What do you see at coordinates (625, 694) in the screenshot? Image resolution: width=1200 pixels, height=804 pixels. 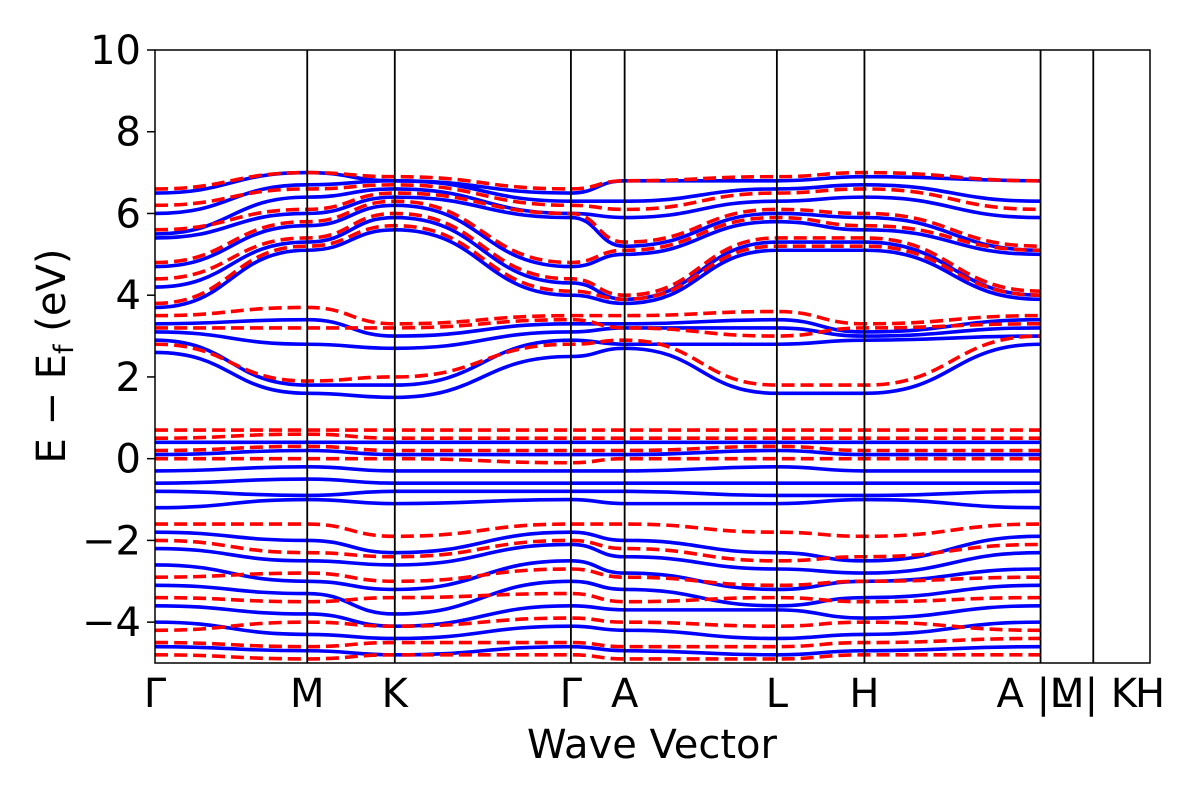 I see `x-tick-label: A` at bounding box center [625, 694].